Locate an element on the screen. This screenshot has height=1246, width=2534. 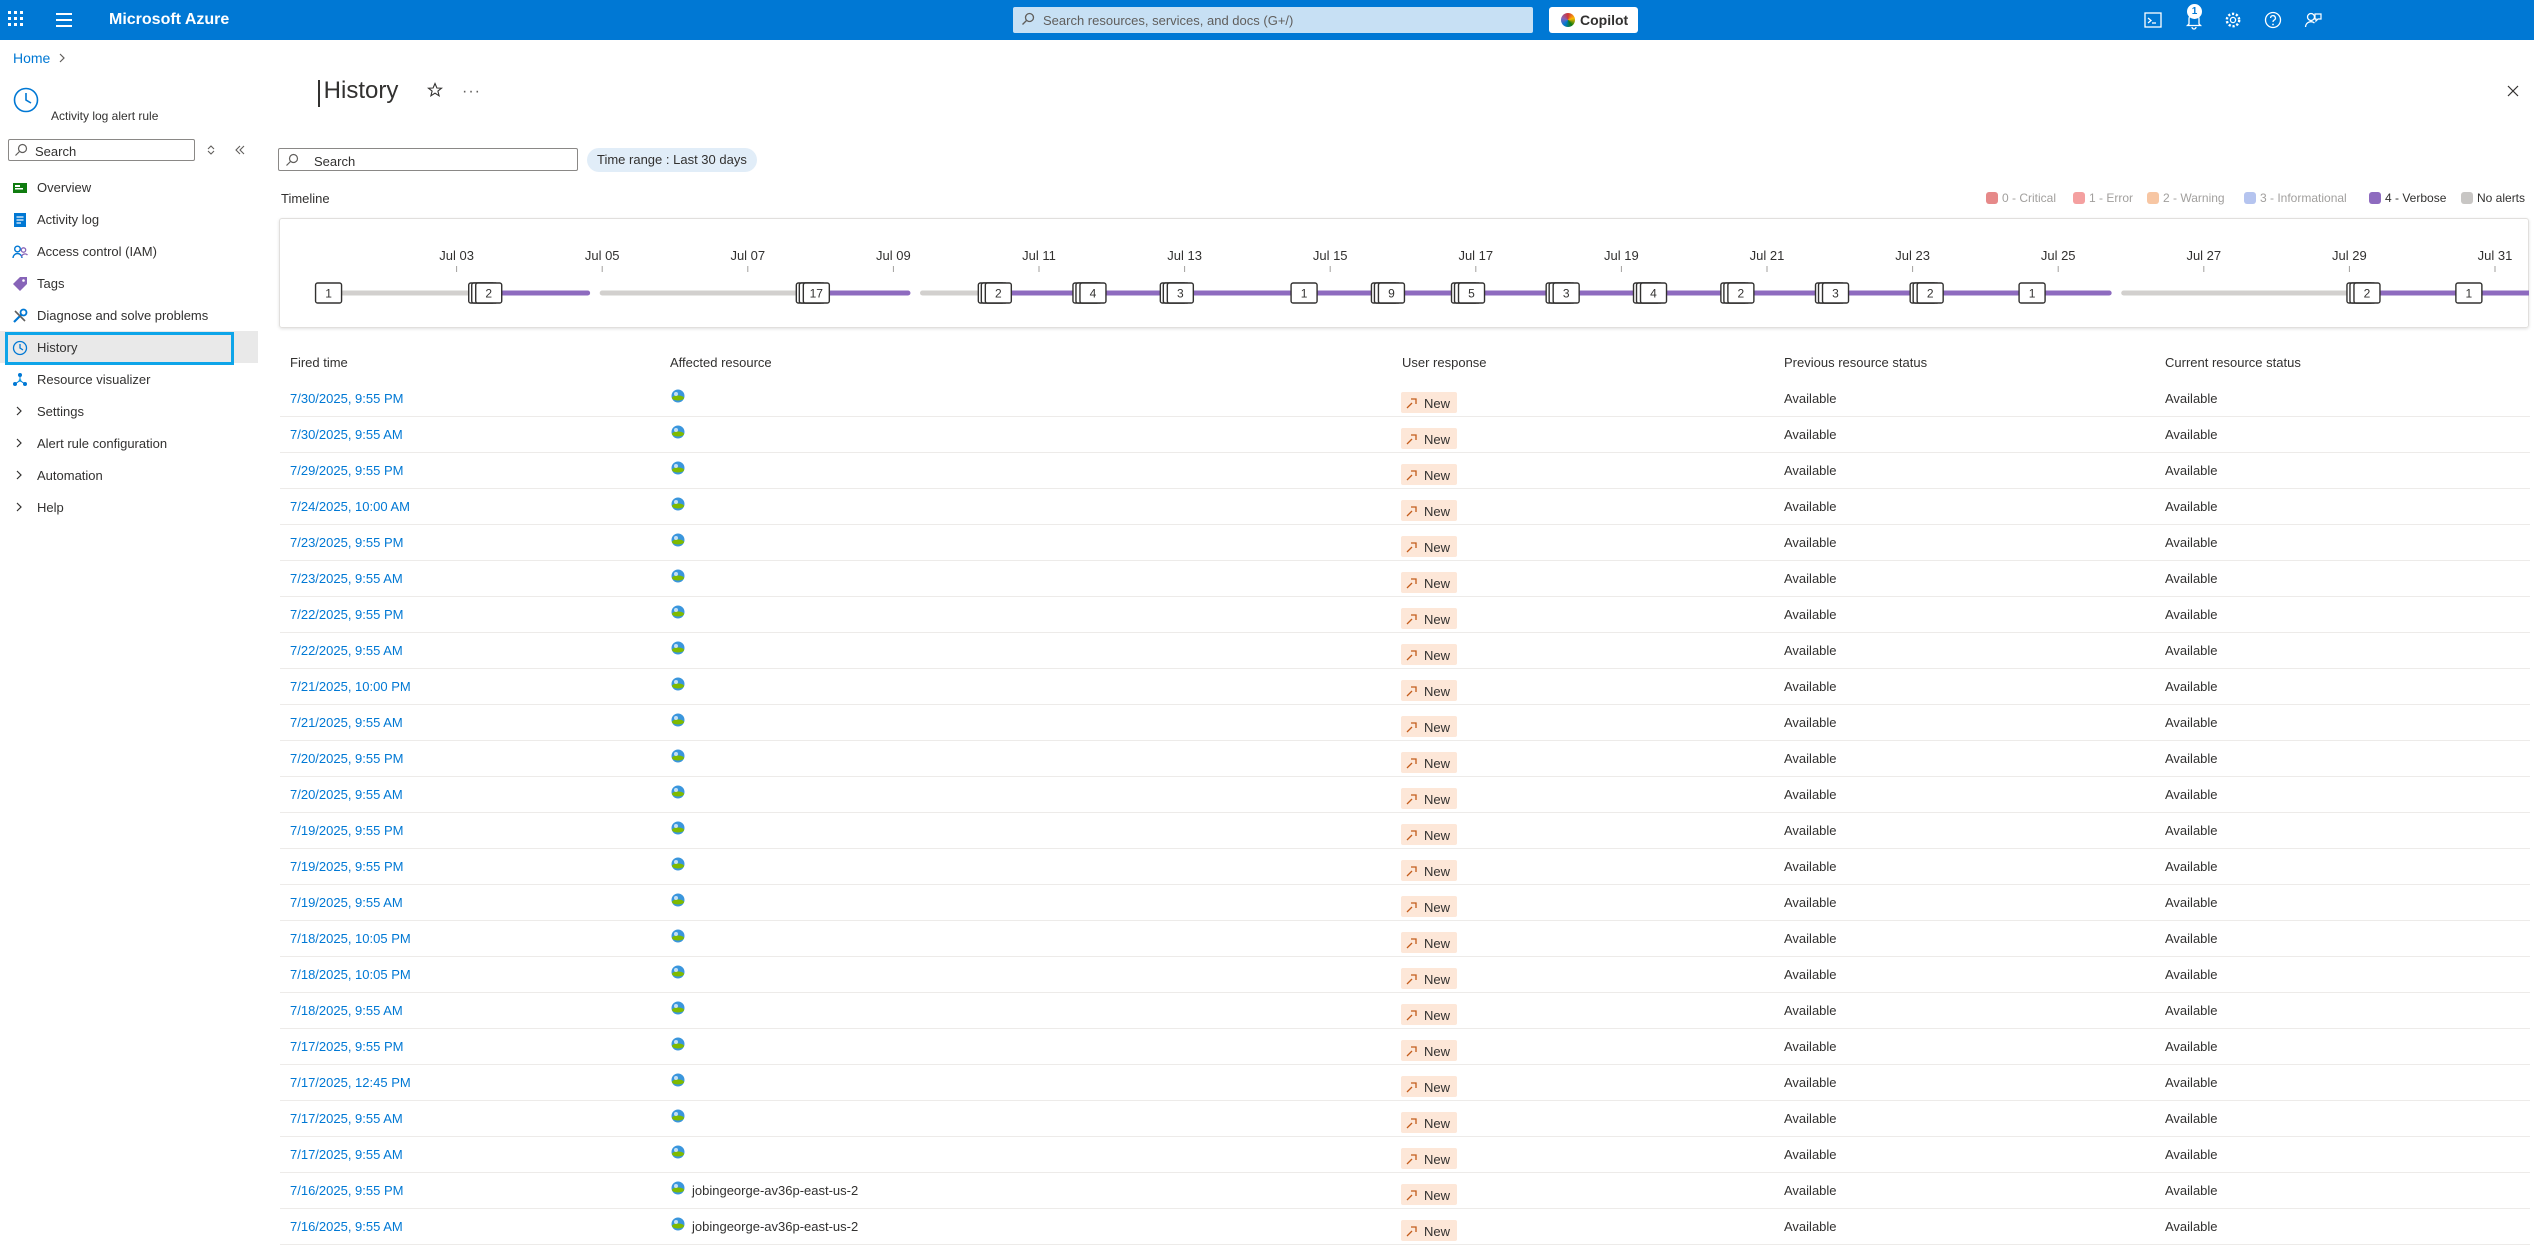
table-row: 7/19/2025, 9:55 AM New Available Available is located at coordinates (1405, 903).